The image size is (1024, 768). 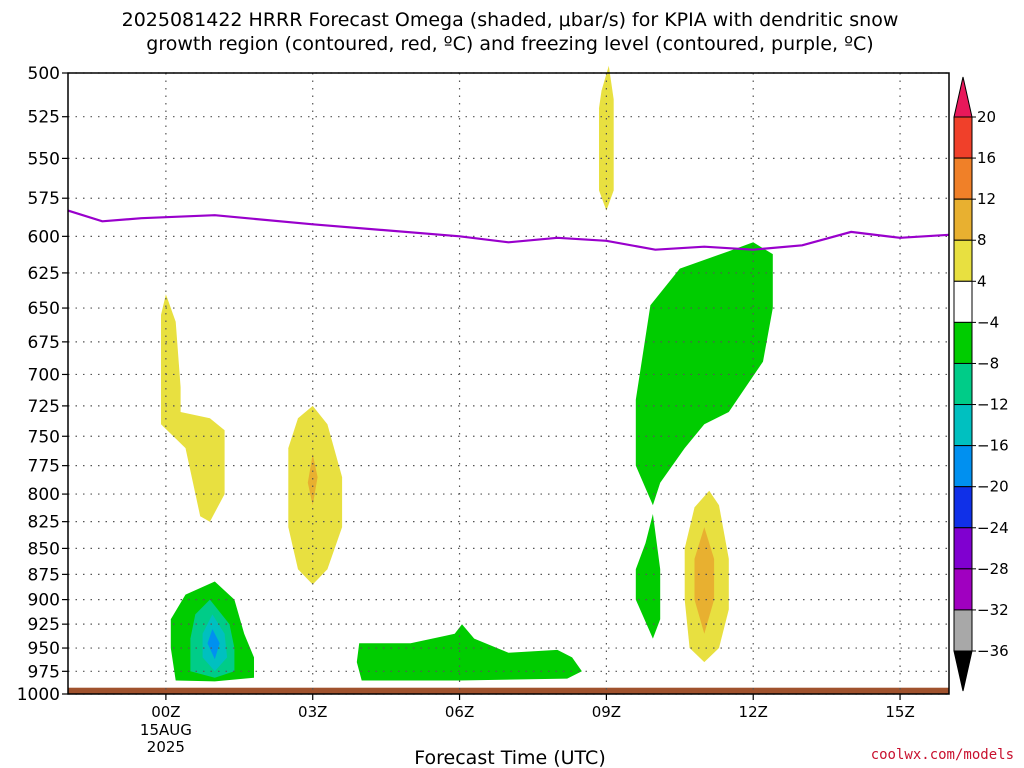 What do you see at coordinates (981, 384) in the screenshot?
I see `colorbar: 20 16 12 8 4 −4 −8 −12 −16 −20 −24 −28 −32 −36` at bounding box center [981, 384].